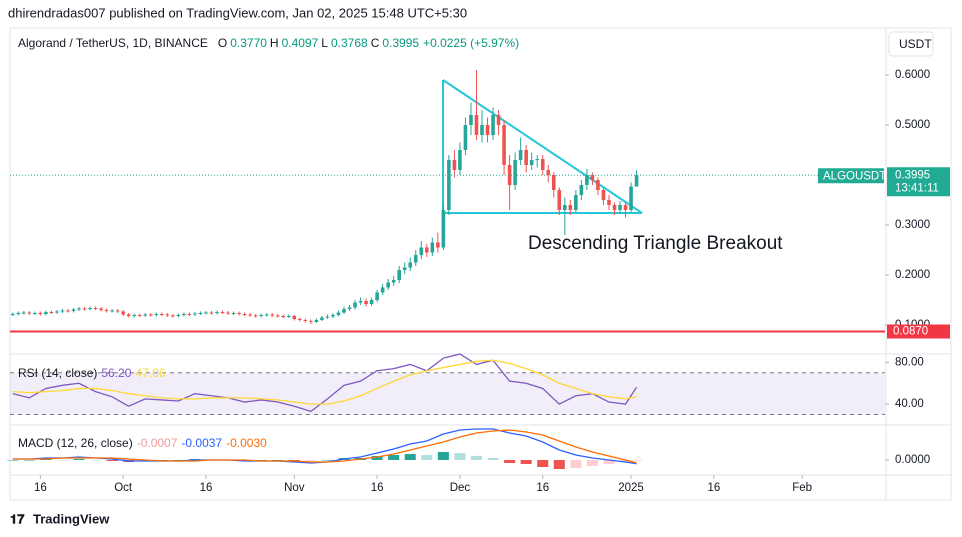 The width and height of the screenshot is (962, 537). What do you see at coordinates (375, 43) in the screenshot?
I see `ohlc-key: C` at bounding box center [375, 43].